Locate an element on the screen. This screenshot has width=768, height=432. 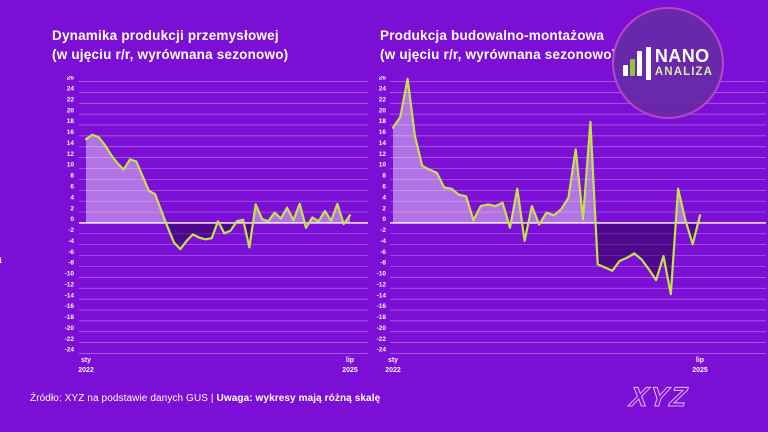
xyz-watermark-text: XYZ is located at coordinates (659, 396).